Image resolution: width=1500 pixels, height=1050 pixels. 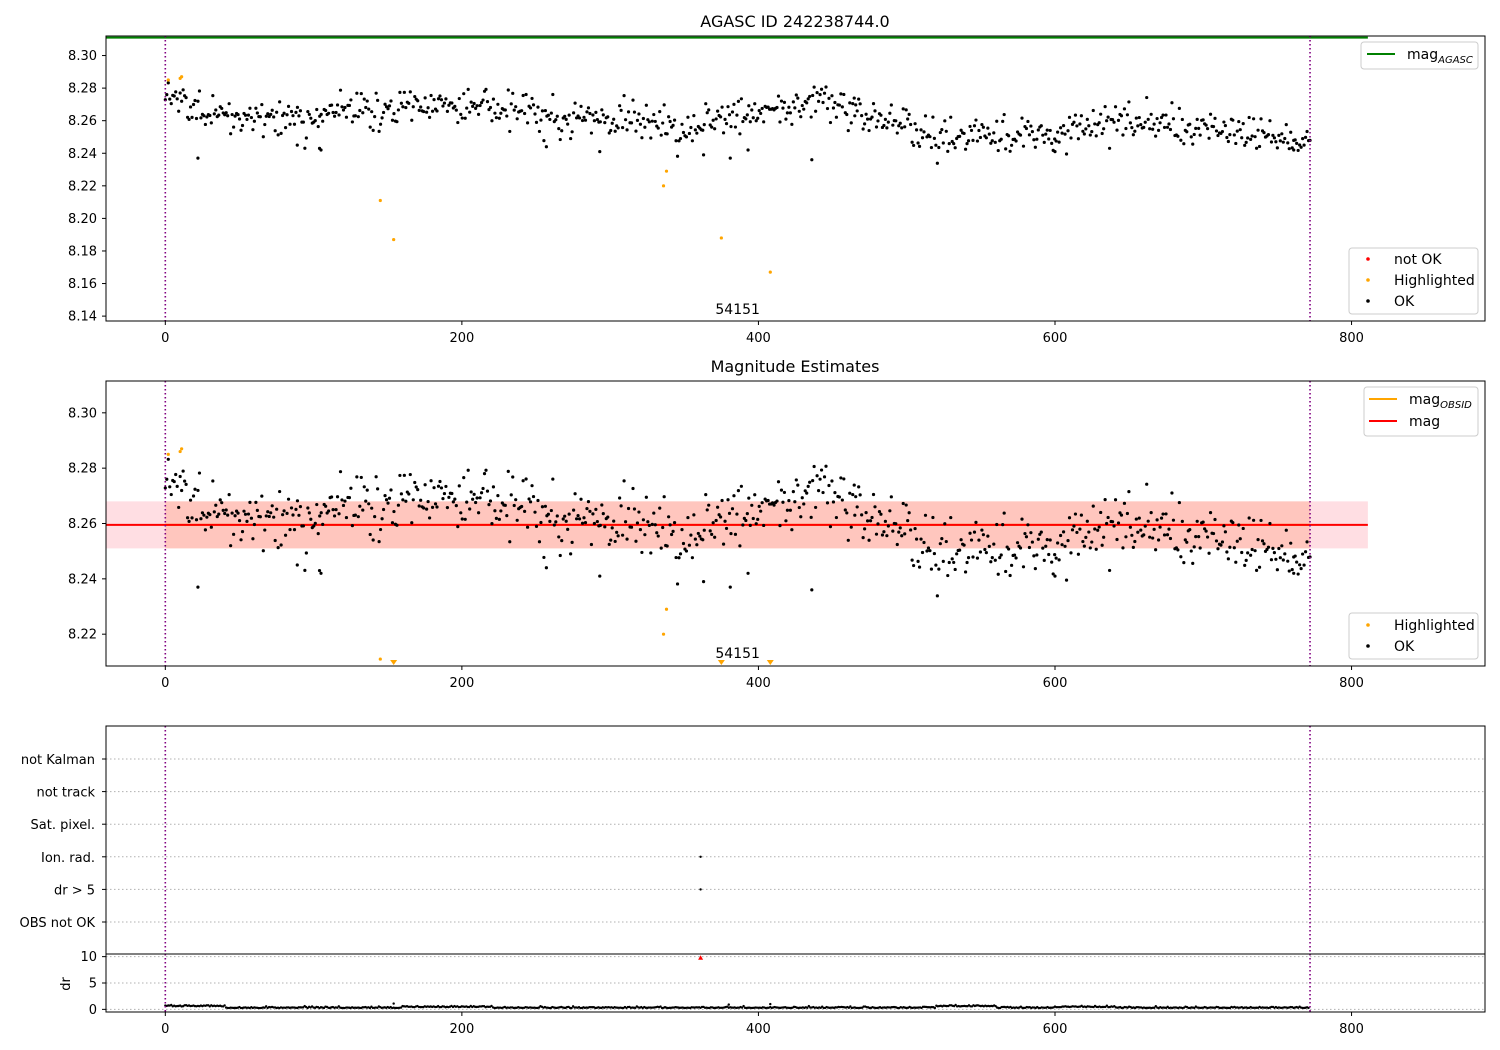 What do you see at coordinates (68, 858) in the screenshot?
I see `flag-label: Ion. rad.` at bounding box center [68, 858].